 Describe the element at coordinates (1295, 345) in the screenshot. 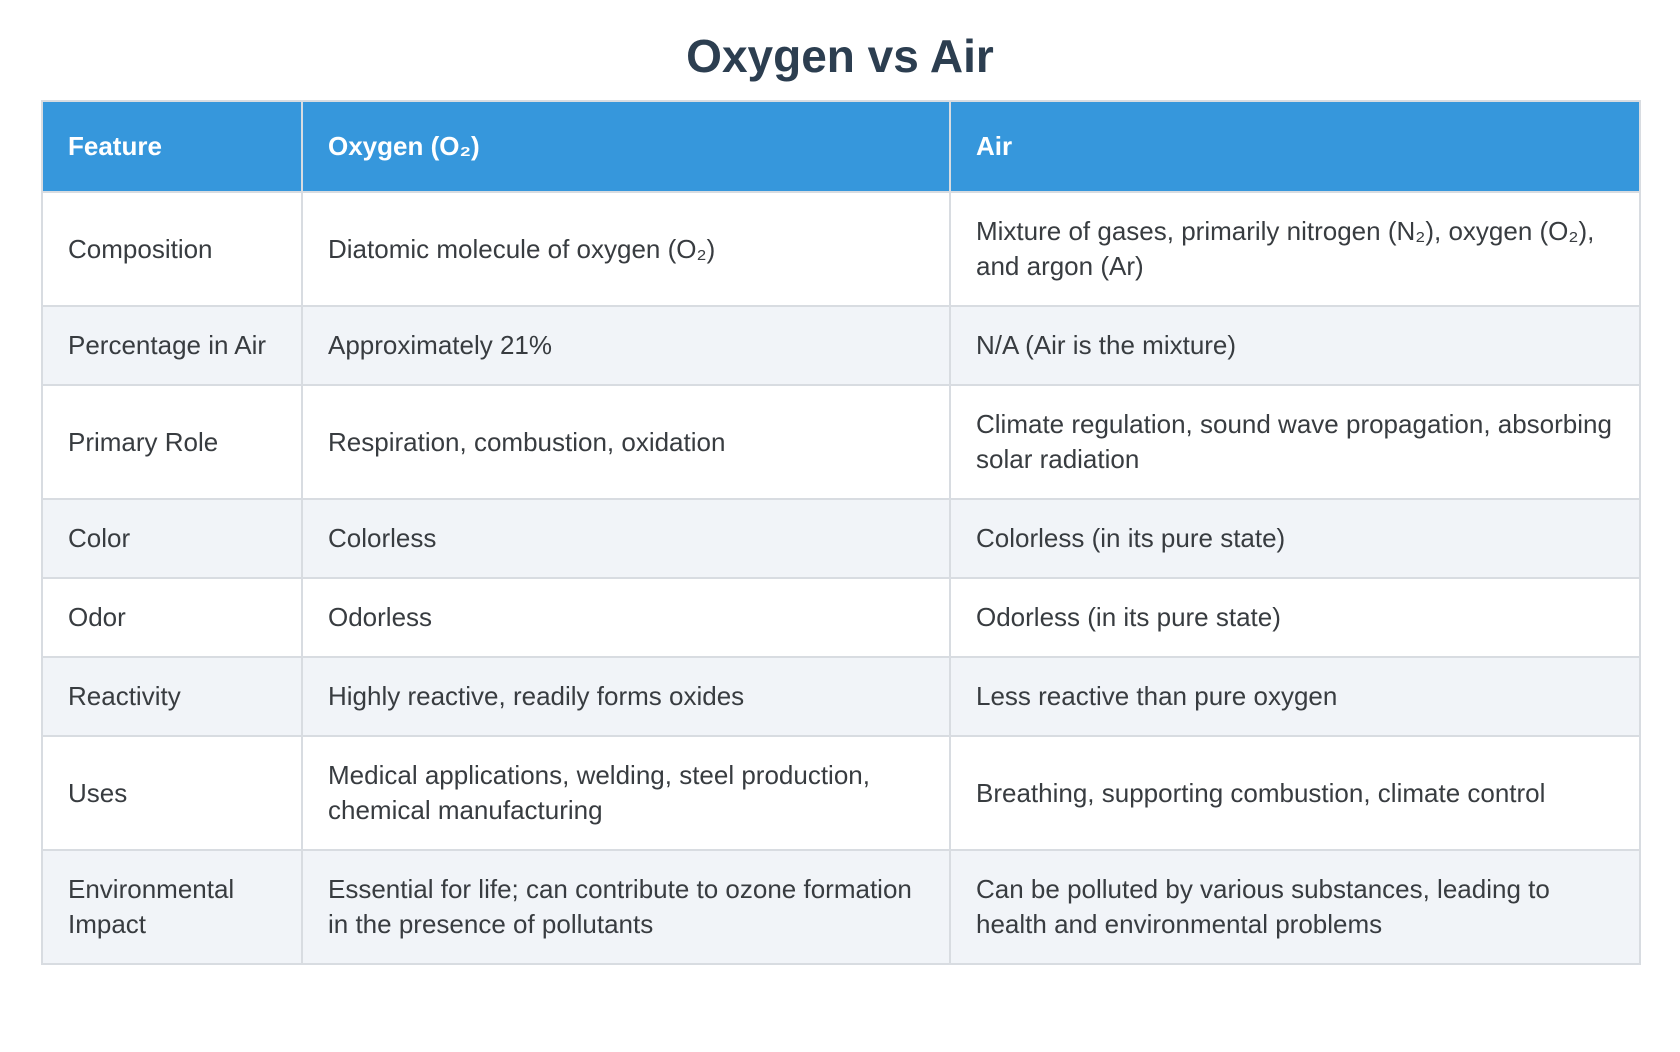

I see `air-cell: N/A (Air is the mixture)` at that location.